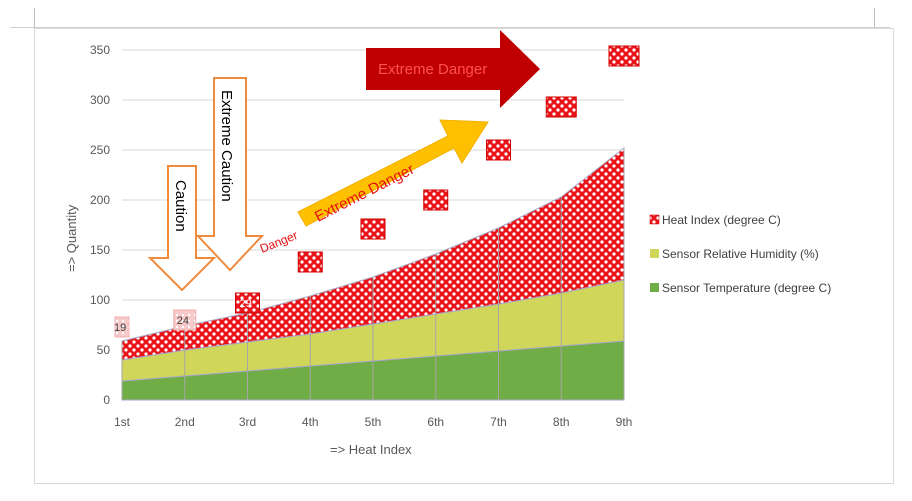 The image size is (912, 501). I want to click on heat-index-data-label: 29, so click(246, 304).